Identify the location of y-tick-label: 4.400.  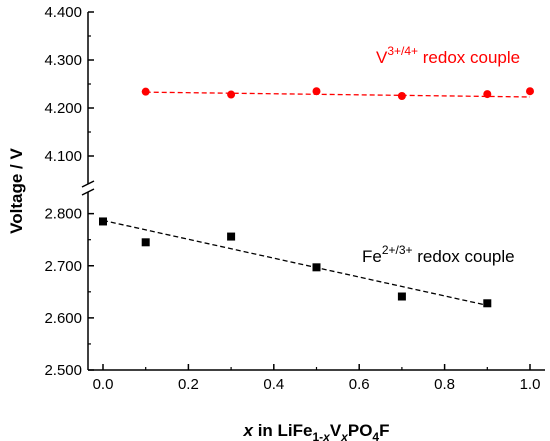
(63, 12).